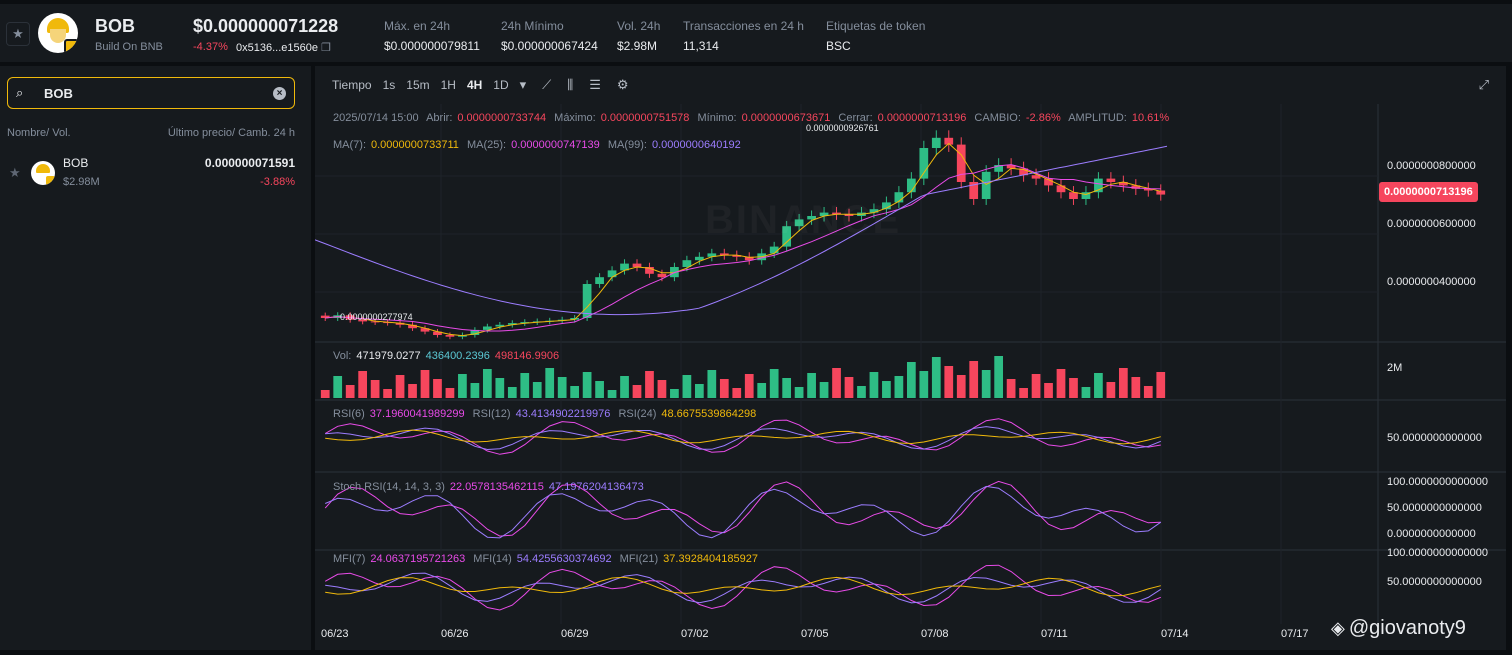 The image size is (1512, 655). Describe the element at coordinates (786, 118) in the screenshot. I see `low-value: 0.0000000673671` at that location.